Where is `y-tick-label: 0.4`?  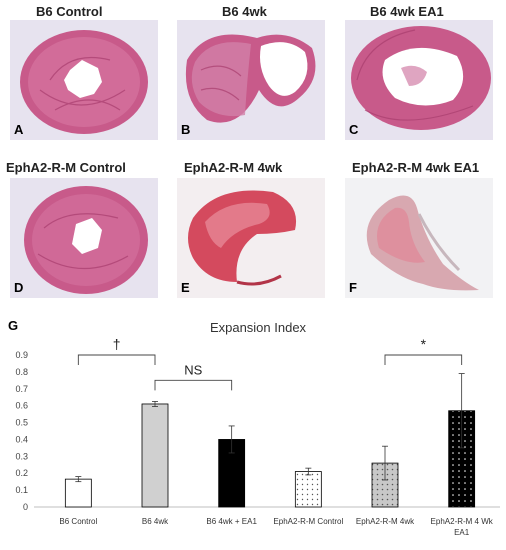
y-tick-label: 0.4 is located at coordinates (21, 439).